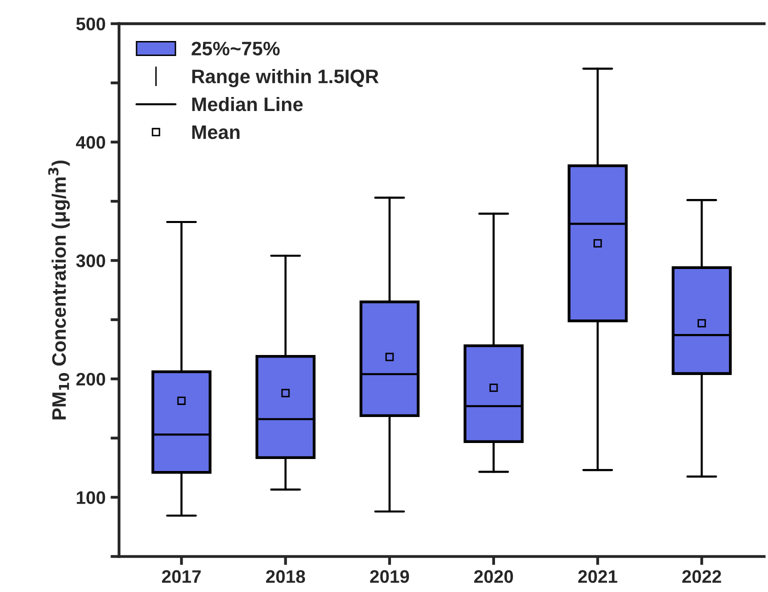  What do you see at coordinates (91, 261) in the screenshot?
I see `y-tick-label: 300` at bounding box center [91, 261].